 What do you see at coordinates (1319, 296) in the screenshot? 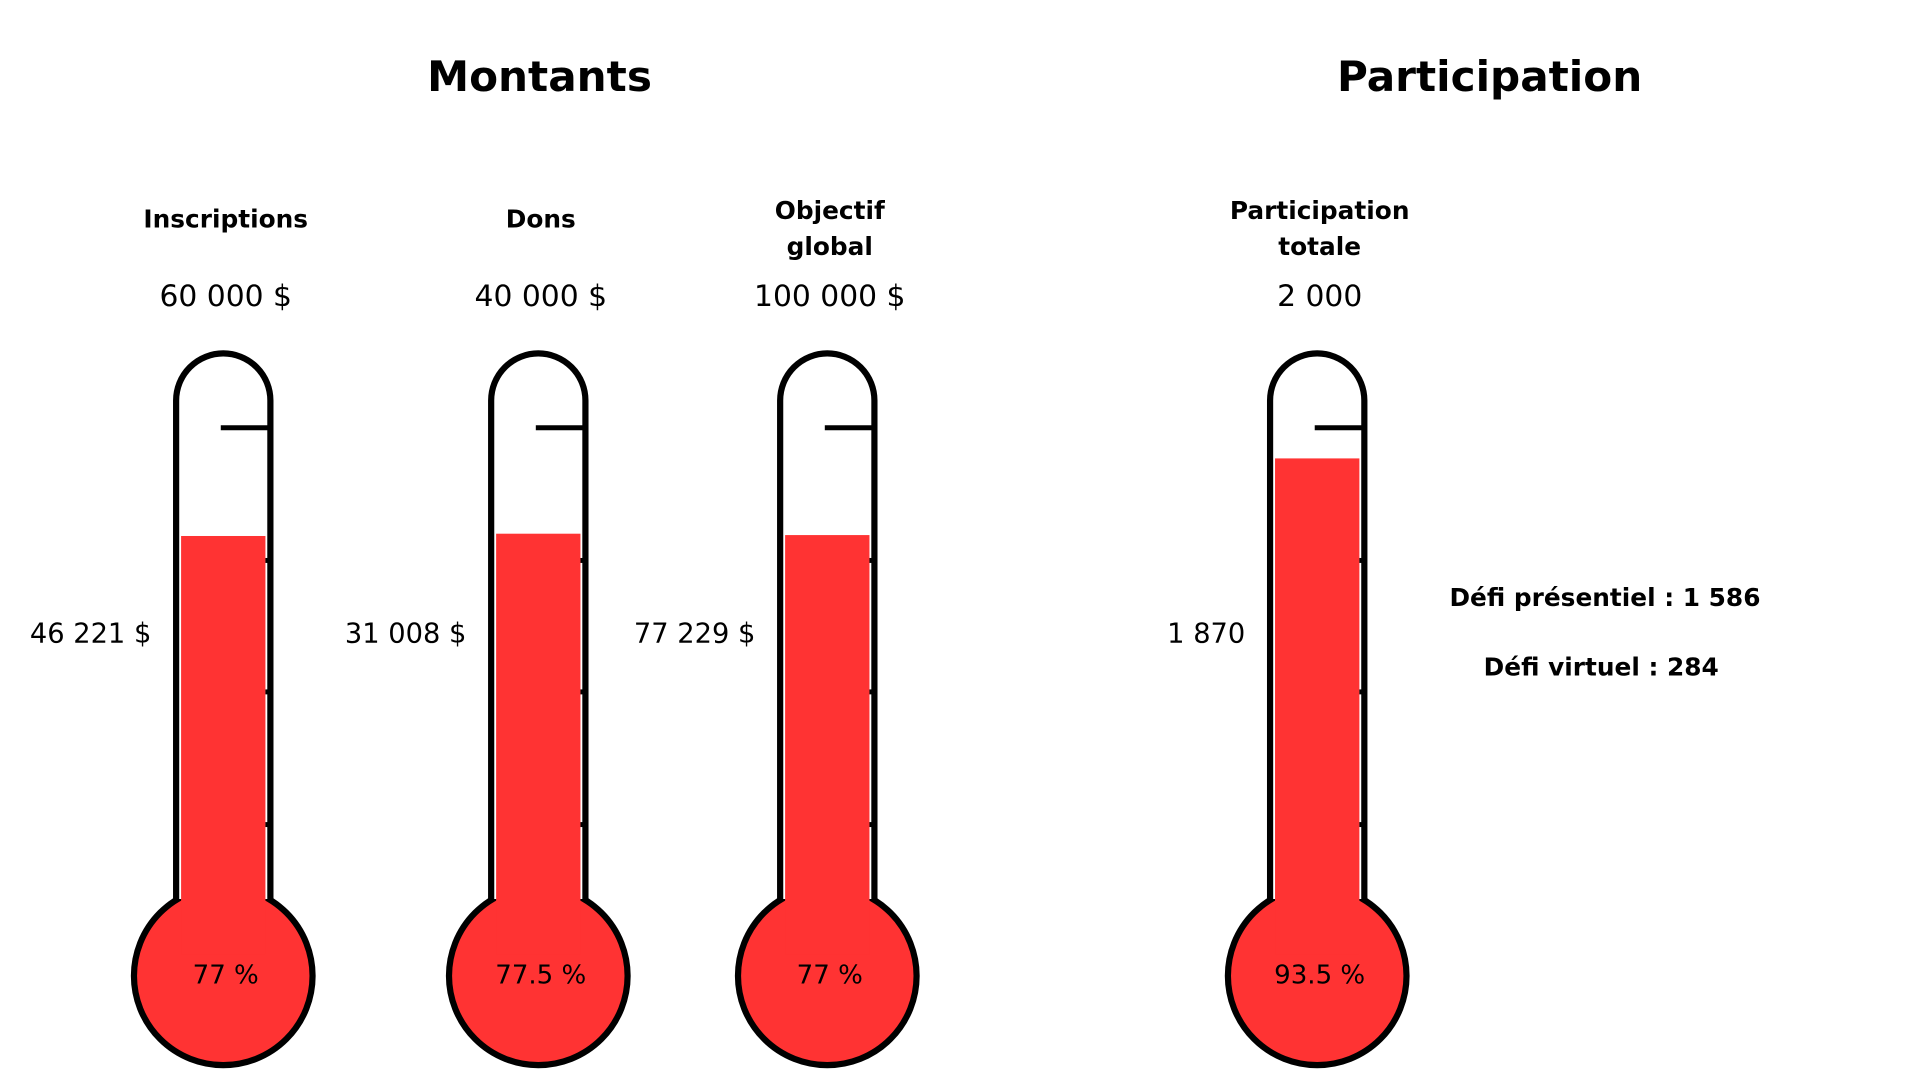
I see `gauge-goal: 2 000` at bounding box center [1319, 296].